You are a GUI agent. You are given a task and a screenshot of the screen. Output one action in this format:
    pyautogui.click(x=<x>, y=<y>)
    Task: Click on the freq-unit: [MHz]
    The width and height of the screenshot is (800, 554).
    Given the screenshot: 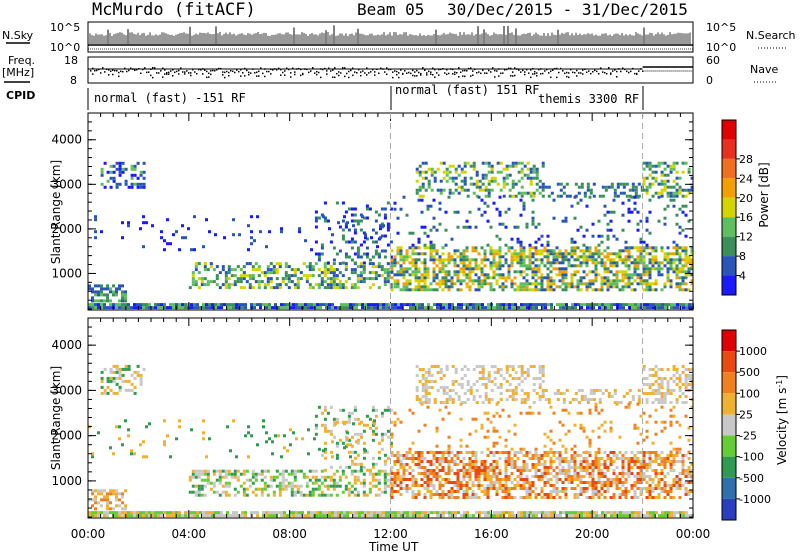 What is the action you would take?
    pyautogui.click(x=18, y=72)
    